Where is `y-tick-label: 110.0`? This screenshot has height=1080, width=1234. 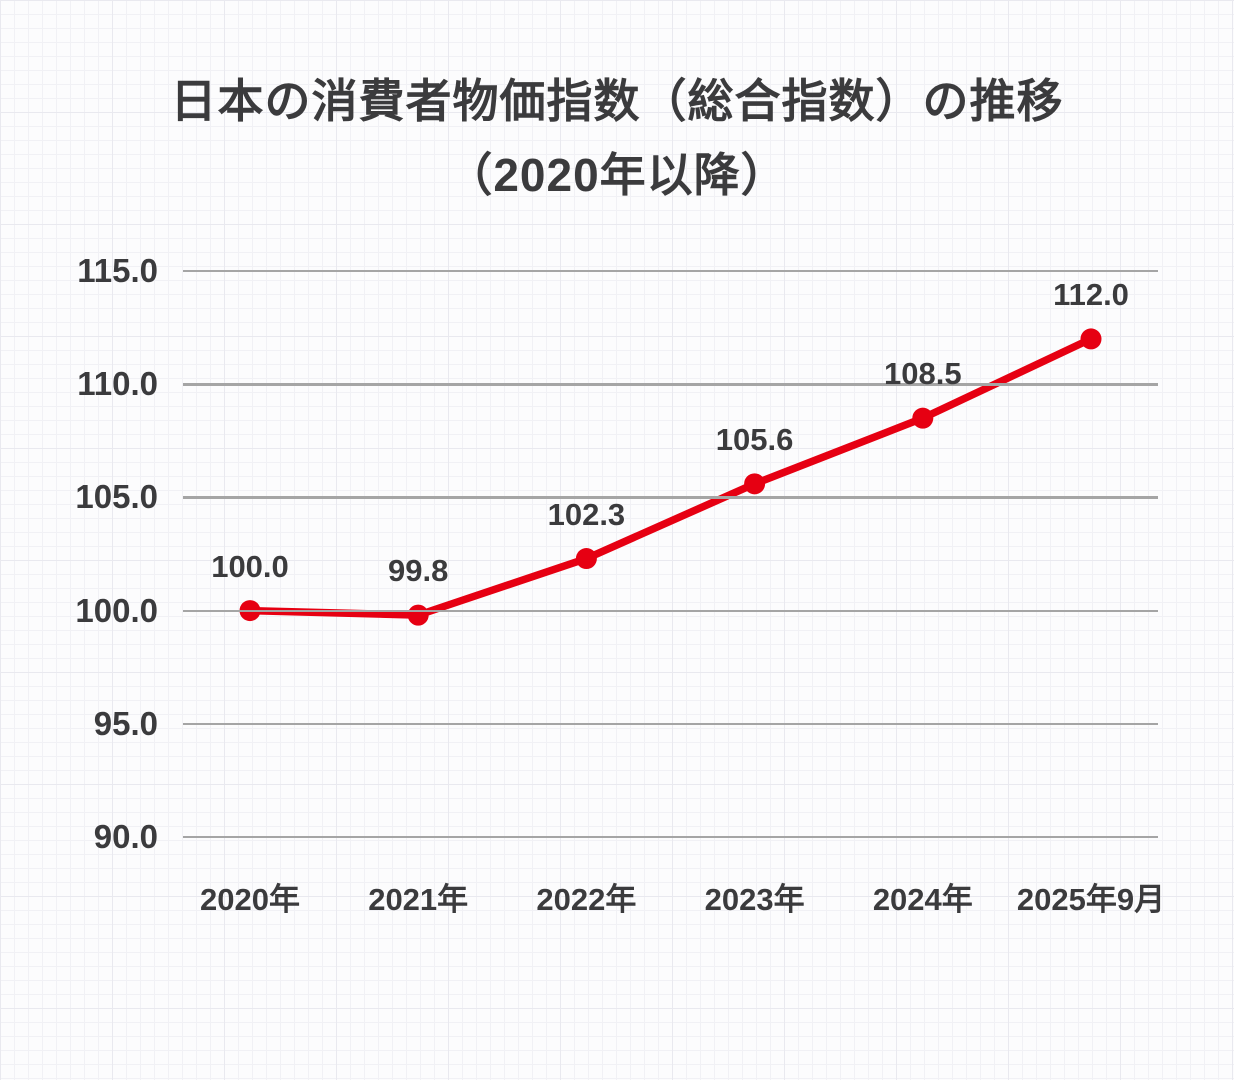 y-tick-label: 110.0 is located at coordinates (117, 384).